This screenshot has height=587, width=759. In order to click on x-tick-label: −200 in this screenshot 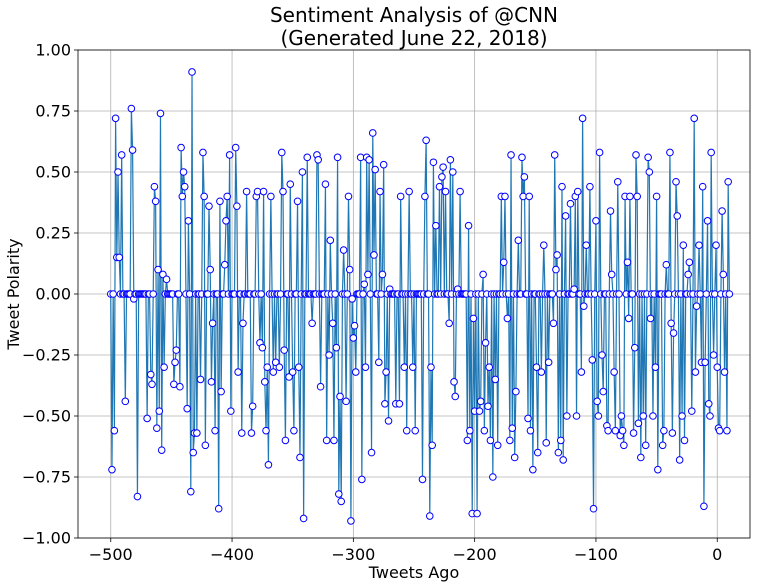, I will do `click(475, 554)`.